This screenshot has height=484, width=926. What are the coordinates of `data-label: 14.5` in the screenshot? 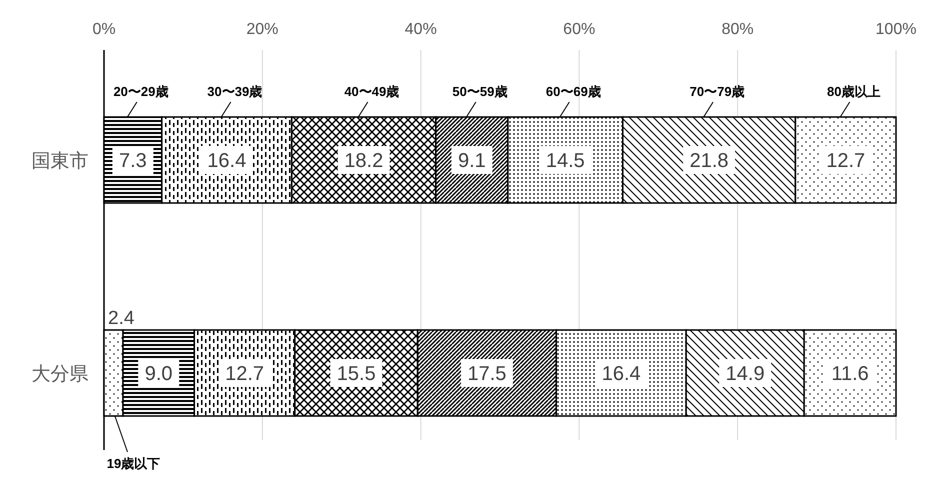 It's located at (565, 161).